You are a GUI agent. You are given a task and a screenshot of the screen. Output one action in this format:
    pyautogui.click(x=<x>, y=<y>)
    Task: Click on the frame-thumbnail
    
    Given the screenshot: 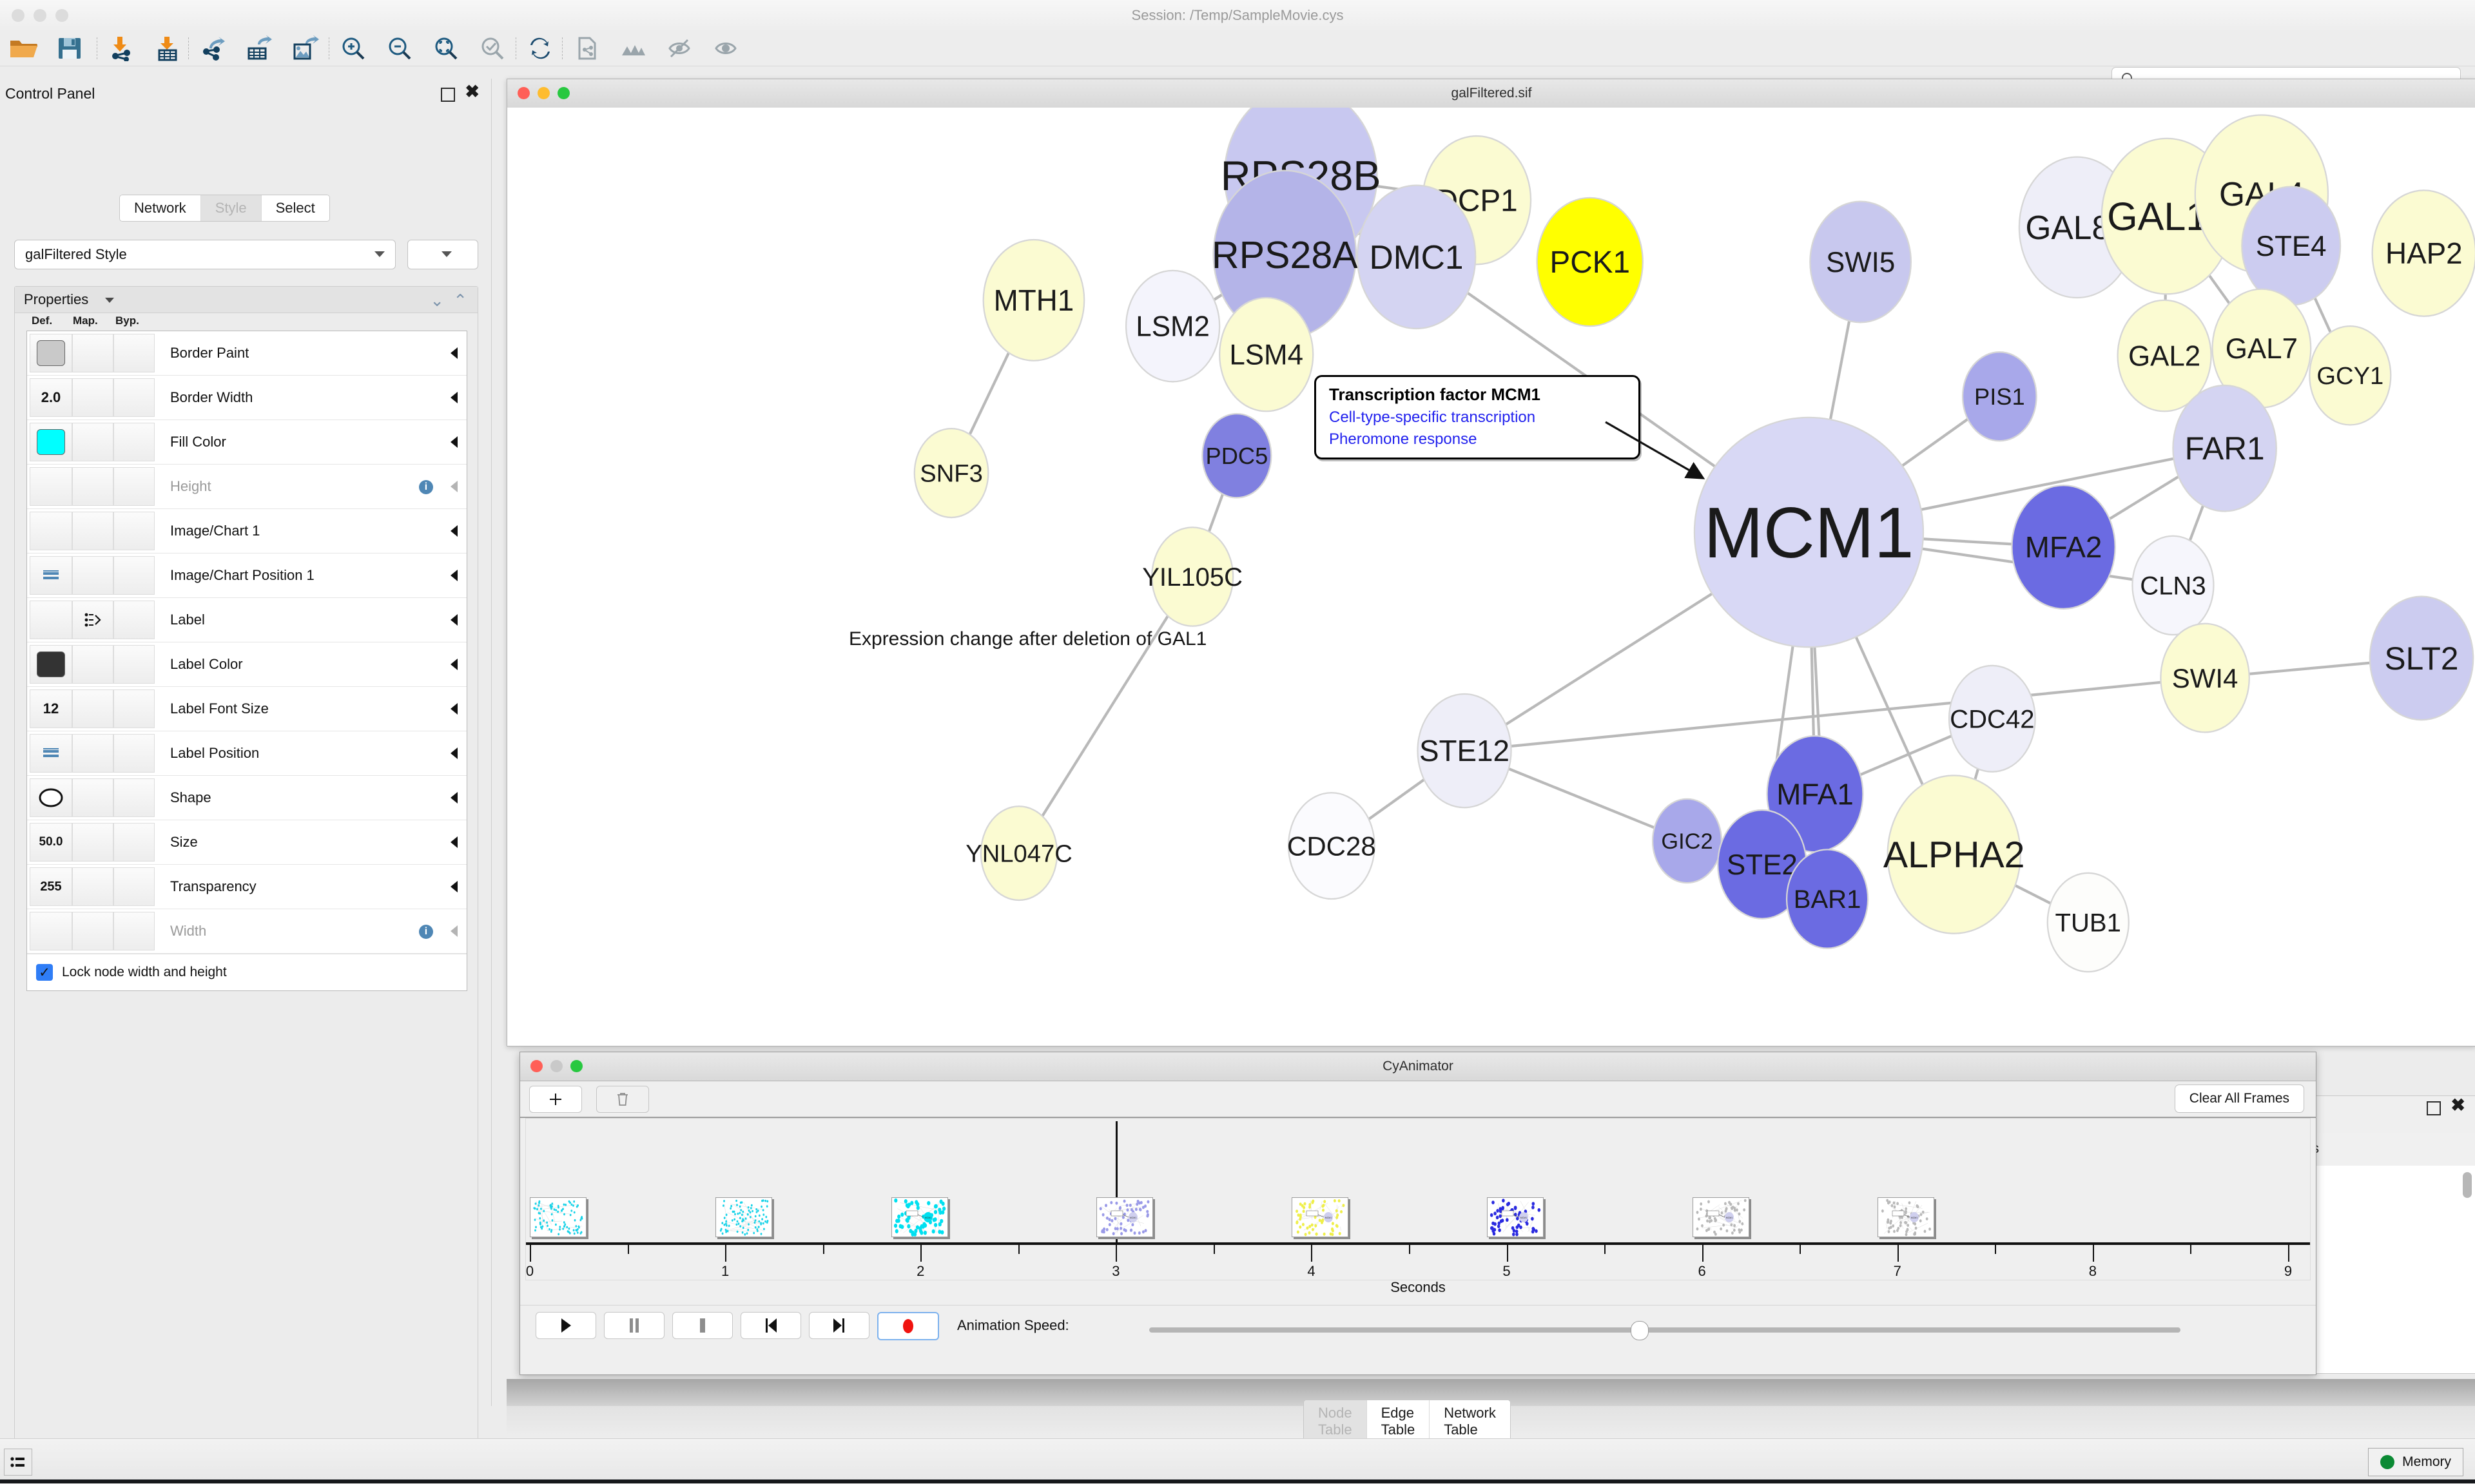 What is the action you would take?
    pyautogui.click(x=558, y=1217)
    